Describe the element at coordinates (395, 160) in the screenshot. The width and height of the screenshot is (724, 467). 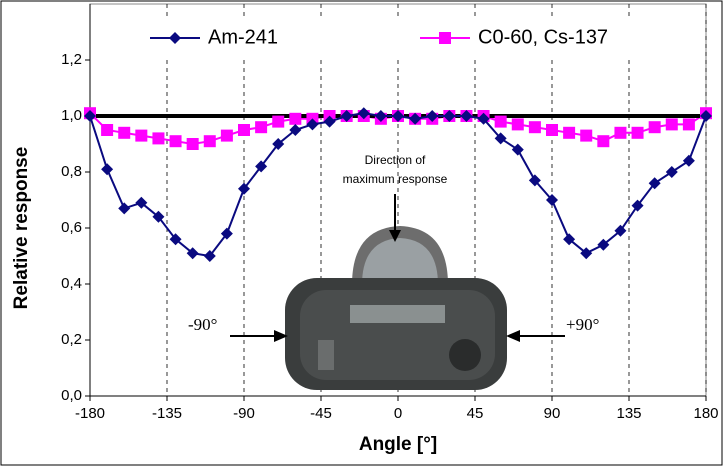
I see `annotation: Direction of` at that location.